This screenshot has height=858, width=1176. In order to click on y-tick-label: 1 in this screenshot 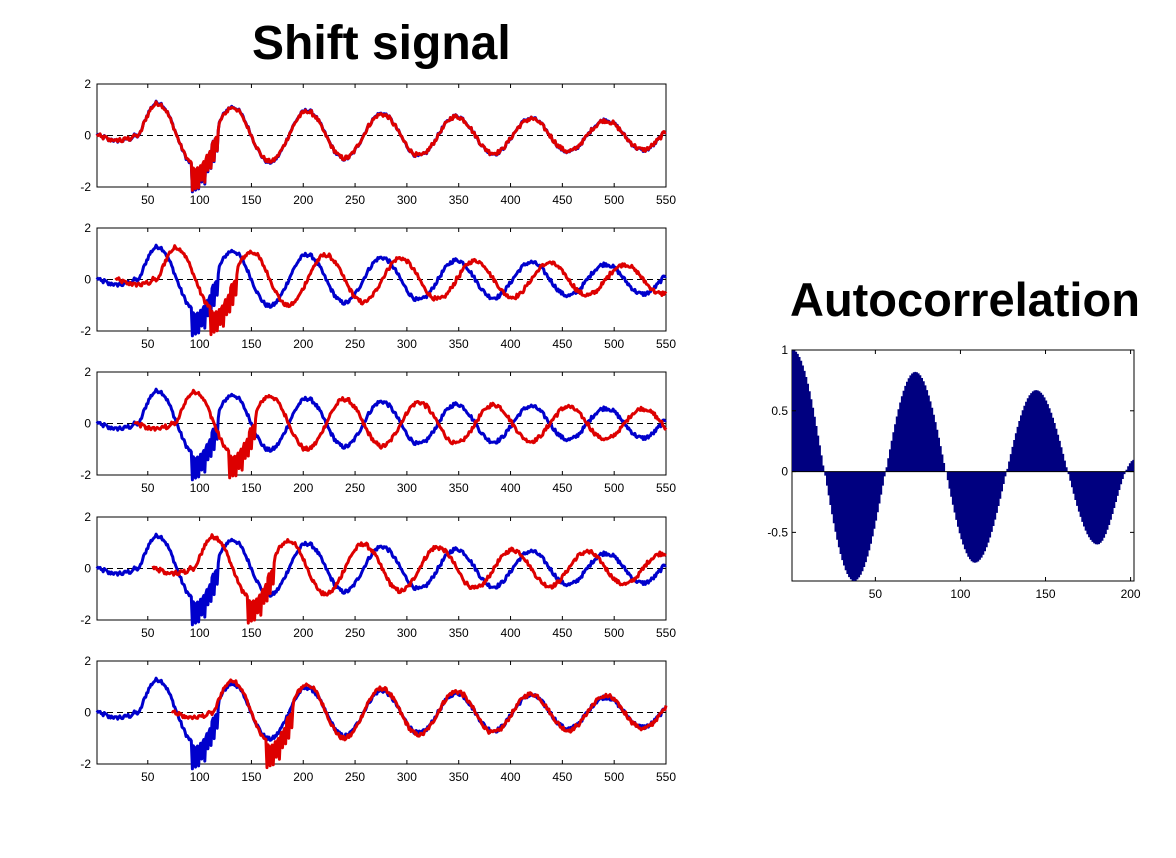, I will do `click(784, 350)`.